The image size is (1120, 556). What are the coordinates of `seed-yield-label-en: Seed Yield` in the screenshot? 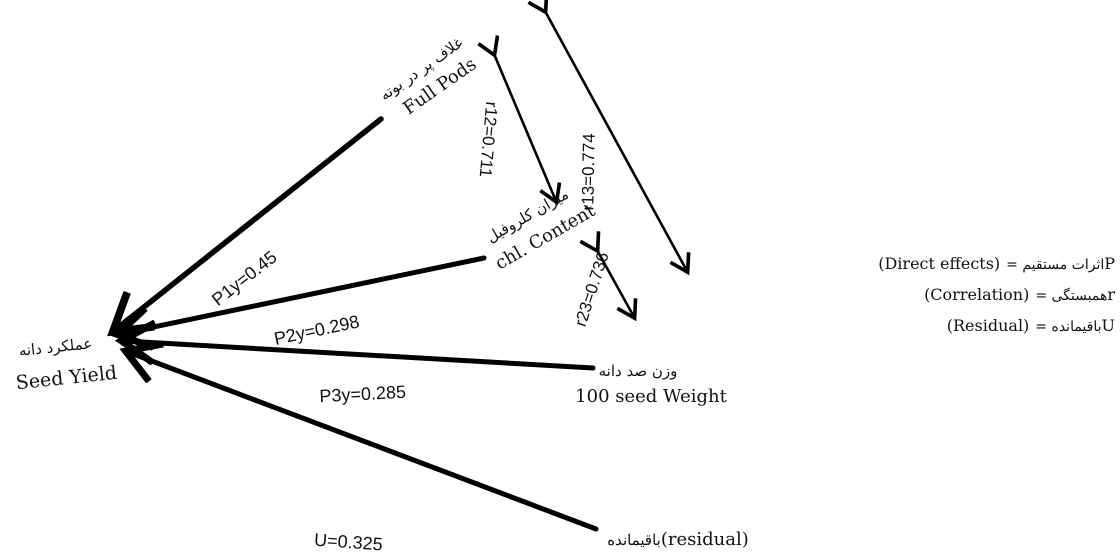 It's located at (66, 378).